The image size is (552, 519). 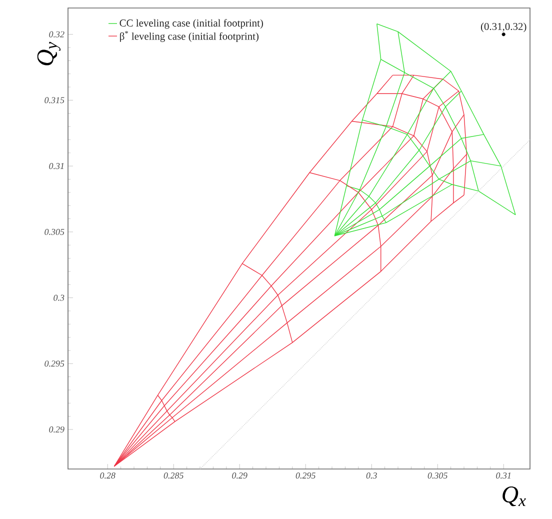 What do you see at coordinates (174, 475) in the screenshot?
I see `x-tick-label: 0.285` at bounding box center [174, 475].